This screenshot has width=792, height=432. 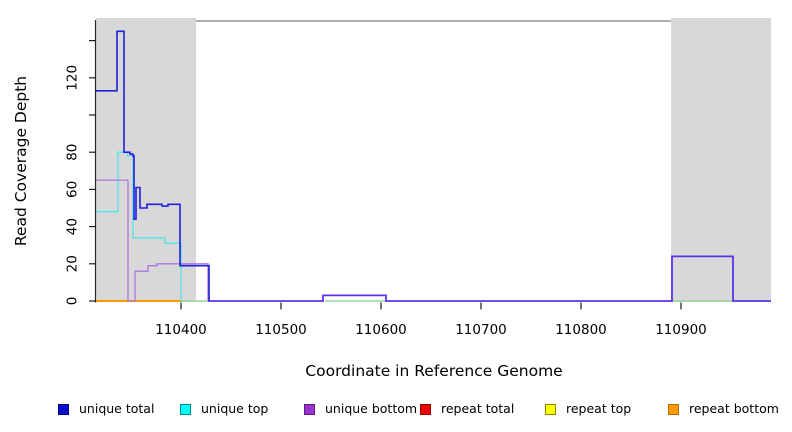 I want to click on y-axis-title: Read Coverage Depth, so click(x=21, y=161).